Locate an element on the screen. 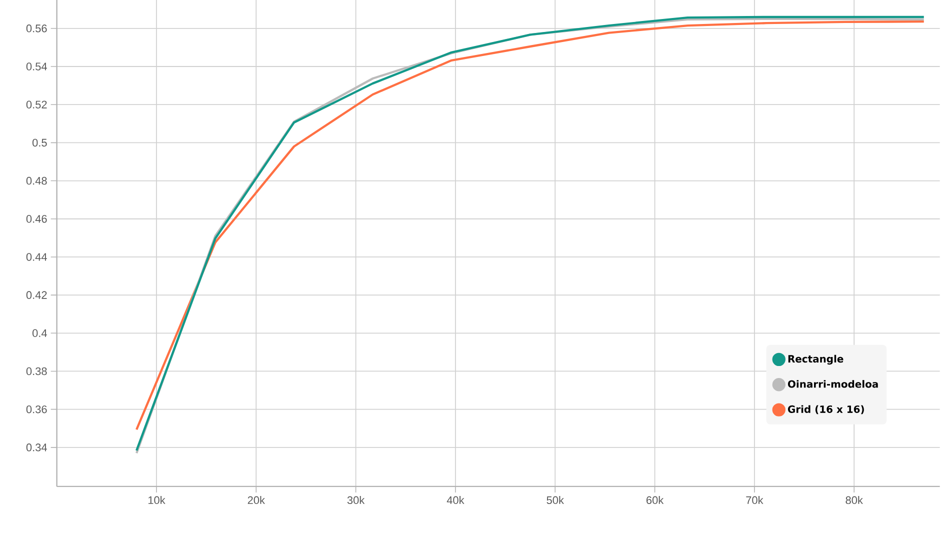  y-tick-label: 0.5 is located at coordinates (39, 142).